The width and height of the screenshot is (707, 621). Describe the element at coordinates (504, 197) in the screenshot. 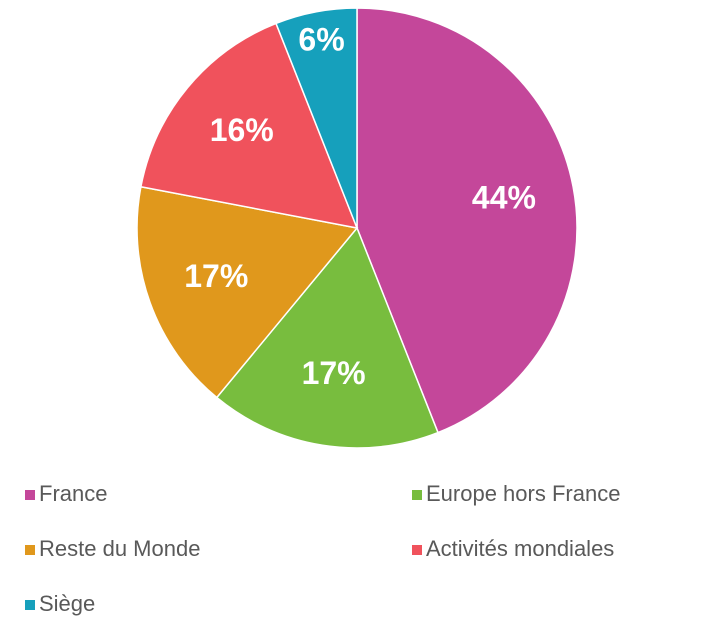

I see `data-label: 44%` at that location.